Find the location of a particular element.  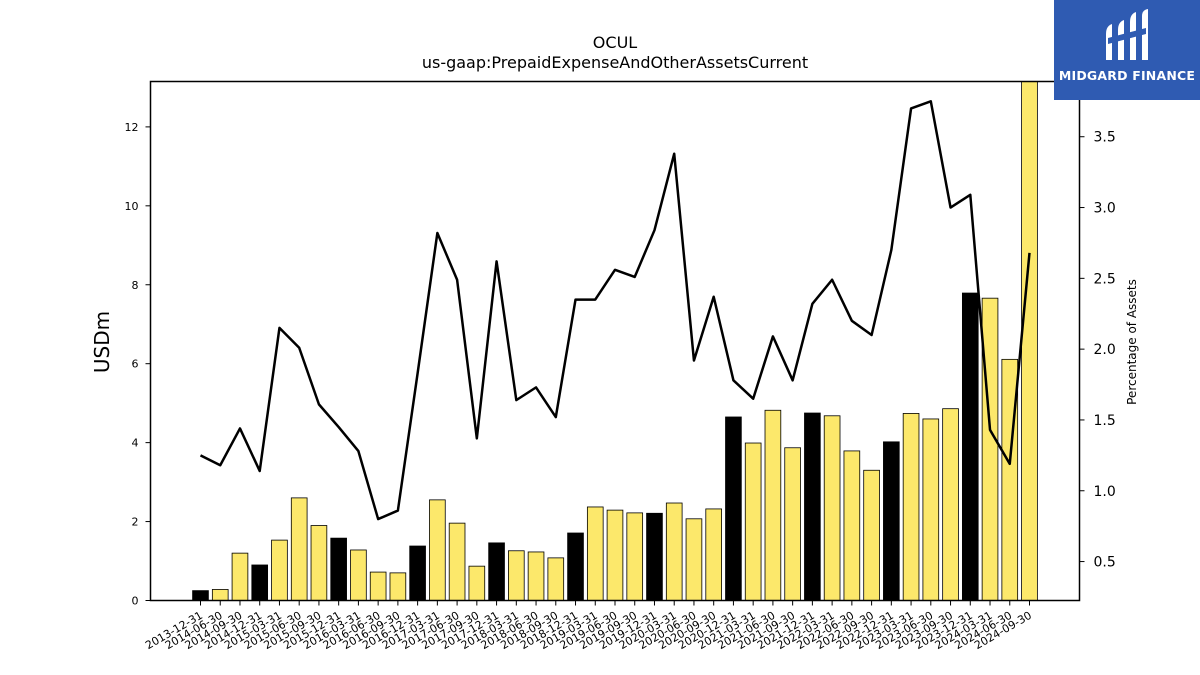

y-tick-label: 2 is located at coordinates (135, 522).